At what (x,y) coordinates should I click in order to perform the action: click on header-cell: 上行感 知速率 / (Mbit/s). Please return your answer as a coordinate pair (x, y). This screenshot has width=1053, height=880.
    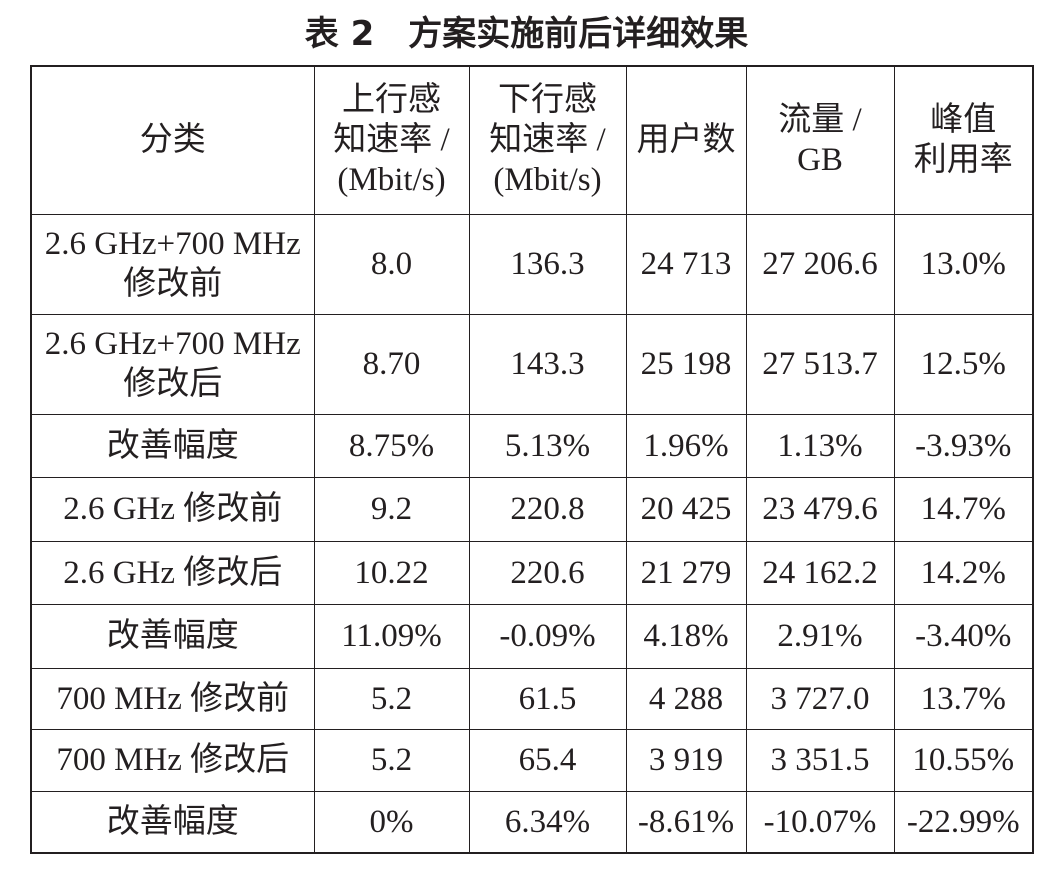
    Looking at the image, I should click on (391, 140).